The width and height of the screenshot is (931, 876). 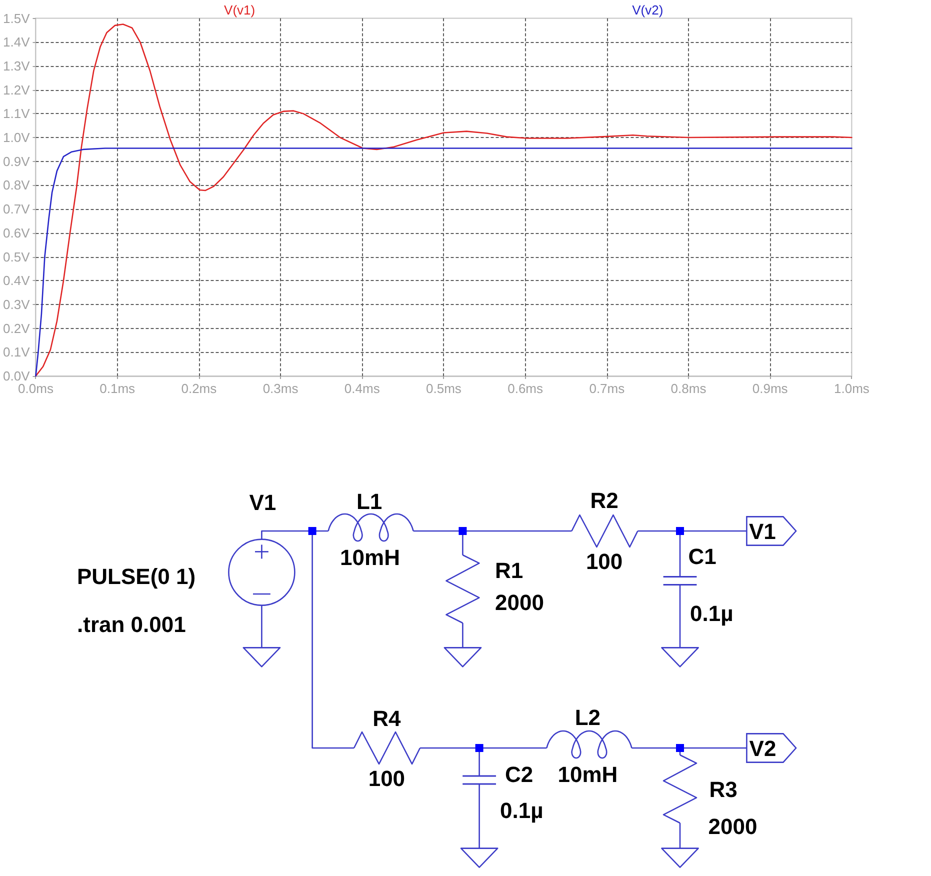 I want to click on y-tick-label: 0.5V, so click(x=16, y=256).